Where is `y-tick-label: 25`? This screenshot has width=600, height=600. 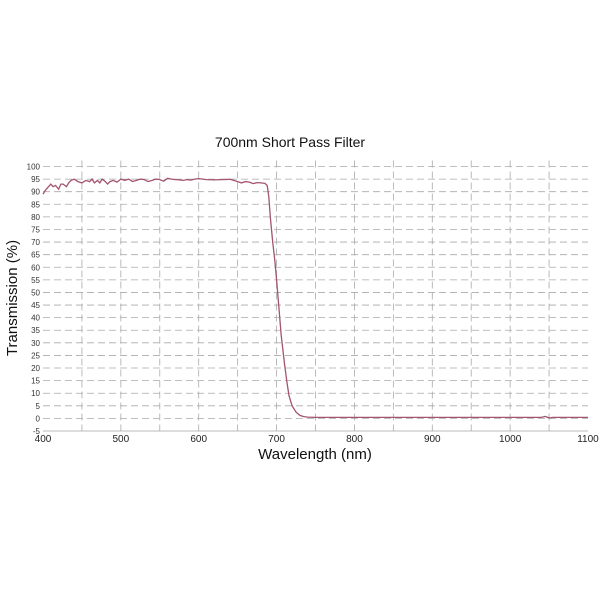
y-tick-label: 25 is located at coordinates (35, 355).